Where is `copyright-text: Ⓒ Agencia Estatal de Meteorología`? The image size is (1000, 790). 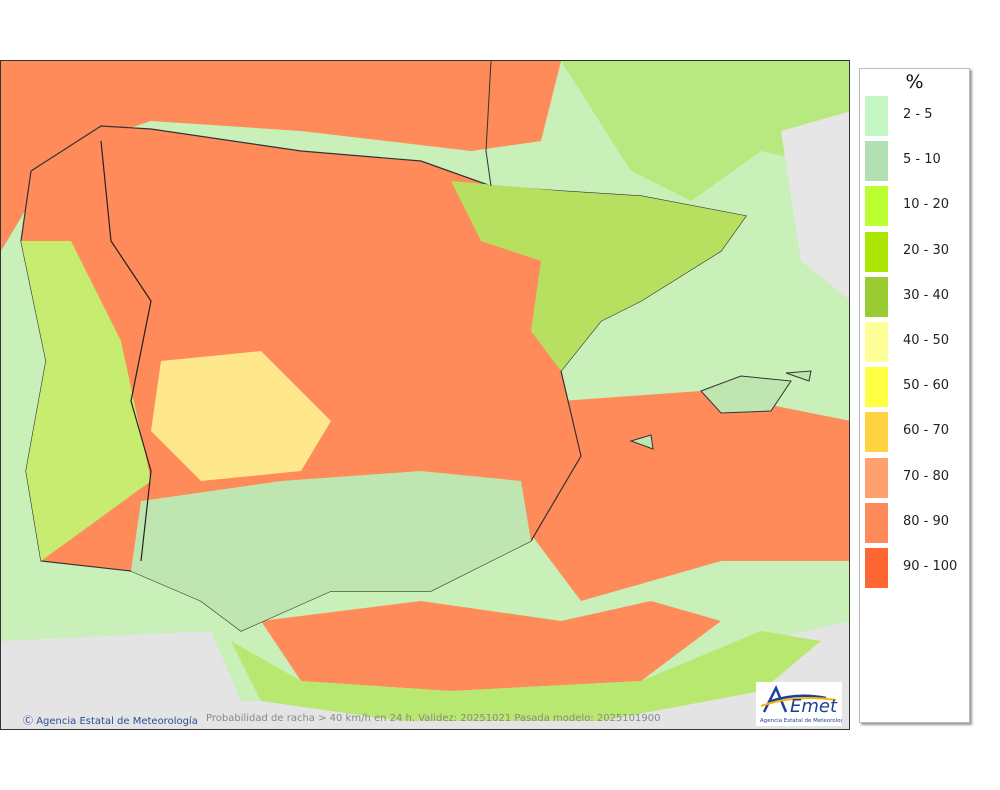 copyright-text: Ⓒ Agencia Estatal de Meteorología is located at coordinates (110, 721).